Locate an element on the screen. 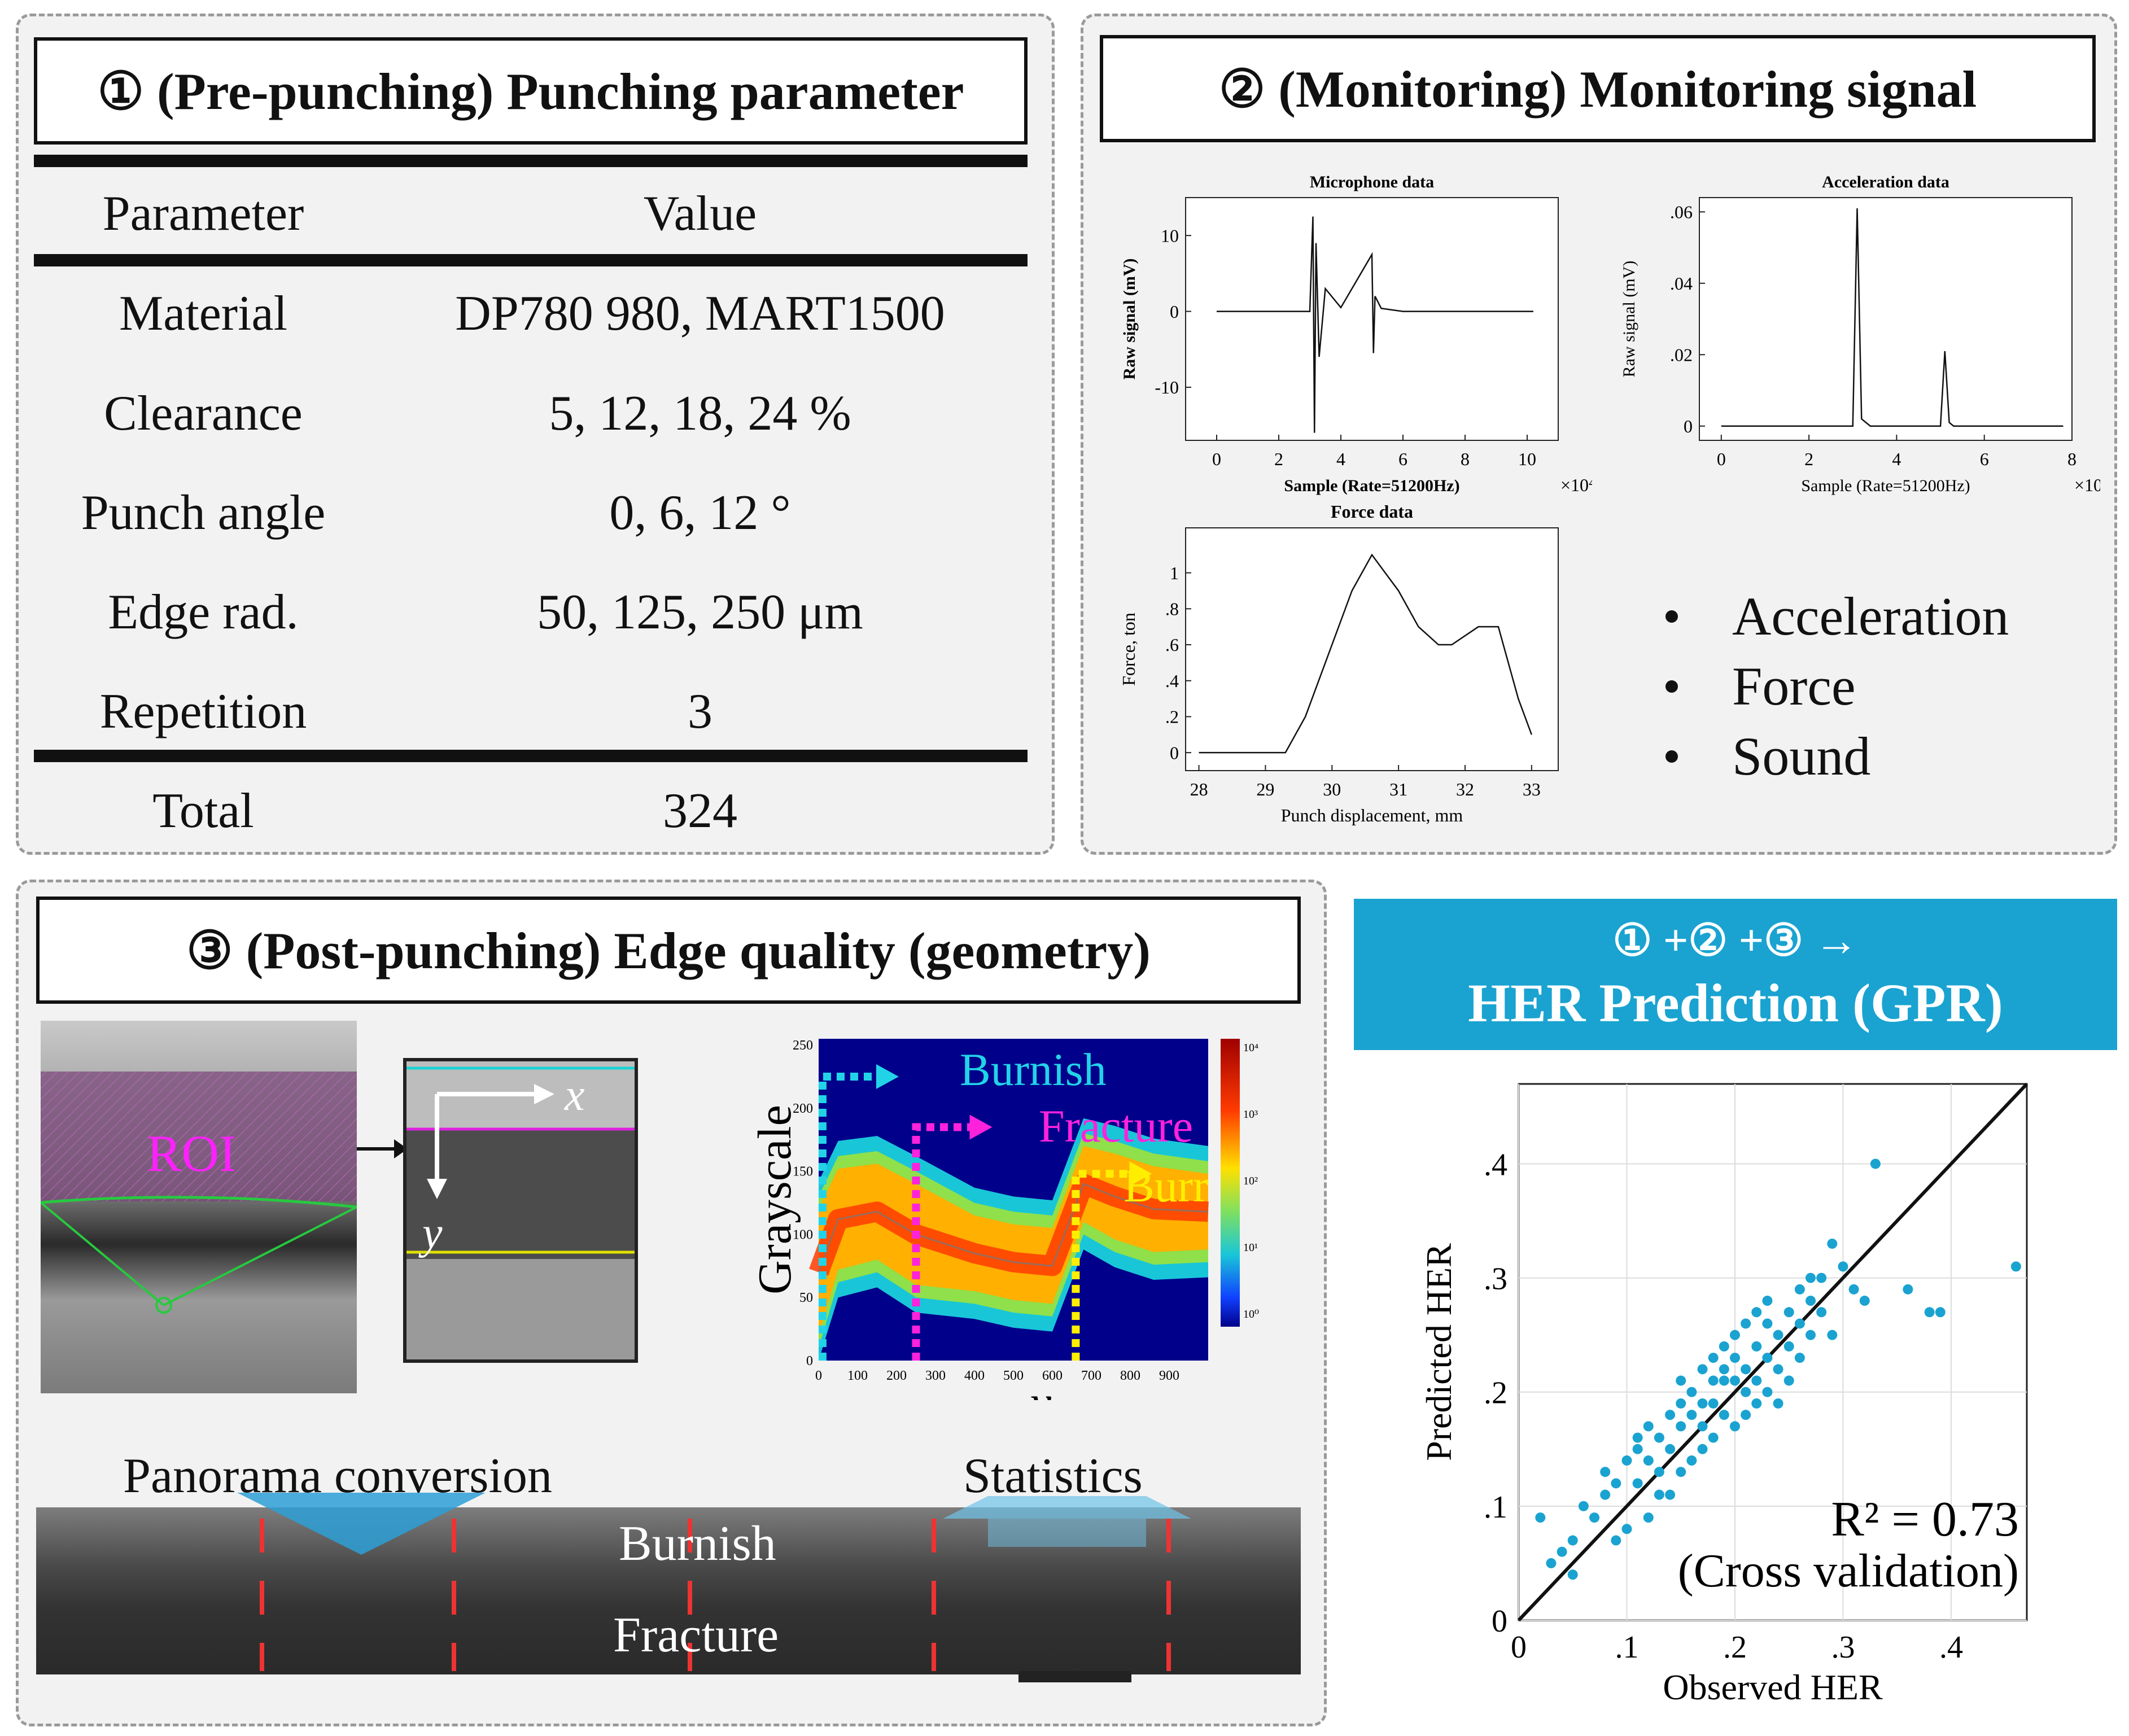  y-tick-label: .02 is located at coordinates (1681, 355).